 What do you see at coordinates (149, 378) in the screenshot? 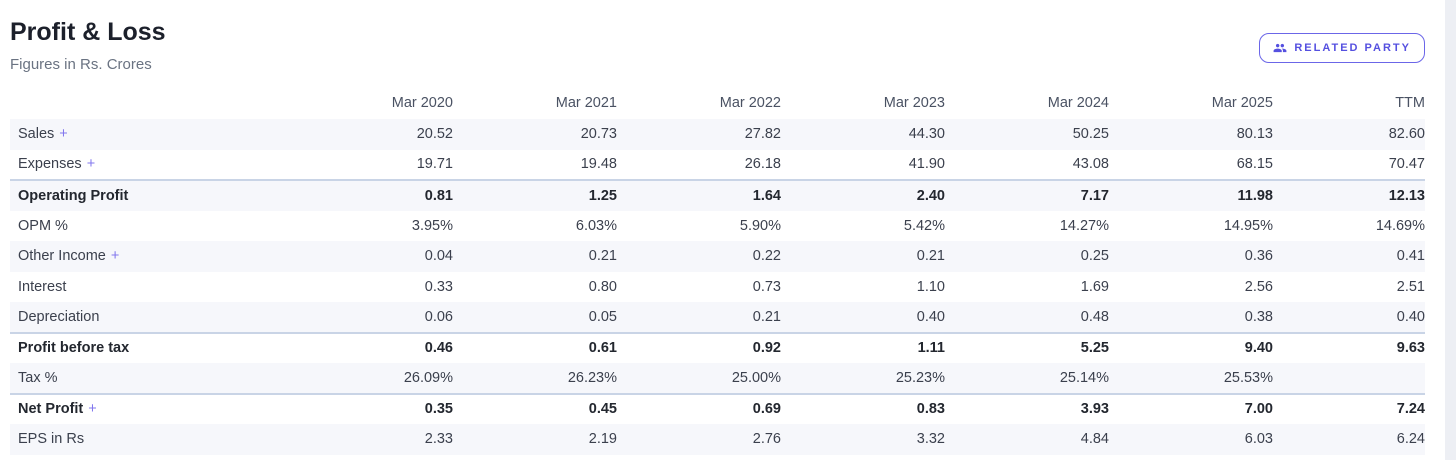
I see `row-label-tax: Tax %` at bounding box center [149, 378].